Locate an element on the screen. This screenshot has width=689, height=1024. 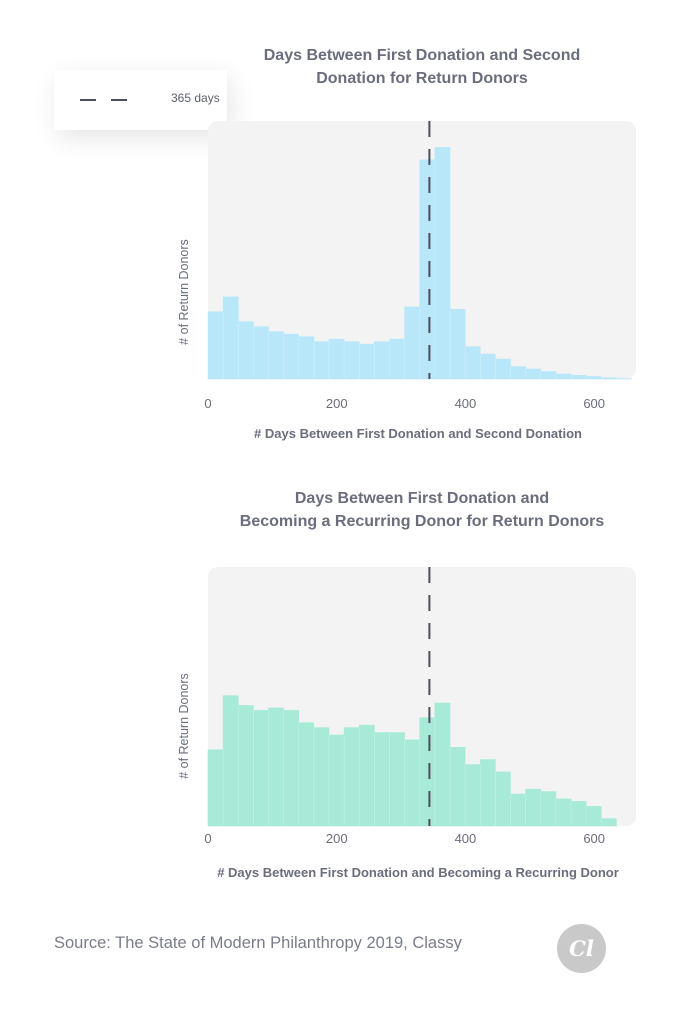
chart-1-x-tick-label: 200 is located at coordinates (337, 403).